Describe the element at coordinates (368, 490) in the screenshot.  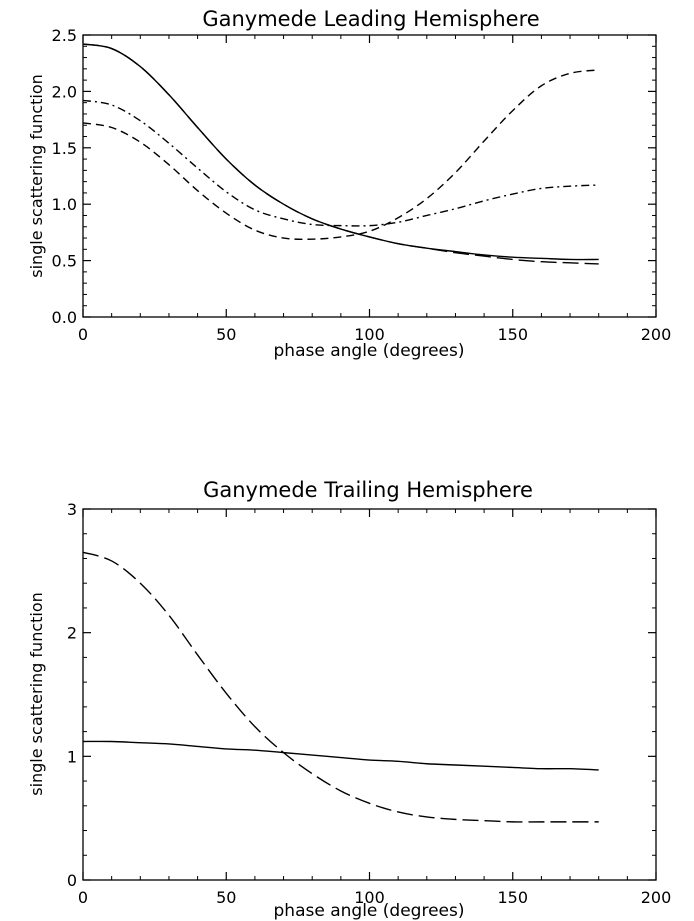
I see `chart-title: Ganymede Trailing Hemisphere` at that location.